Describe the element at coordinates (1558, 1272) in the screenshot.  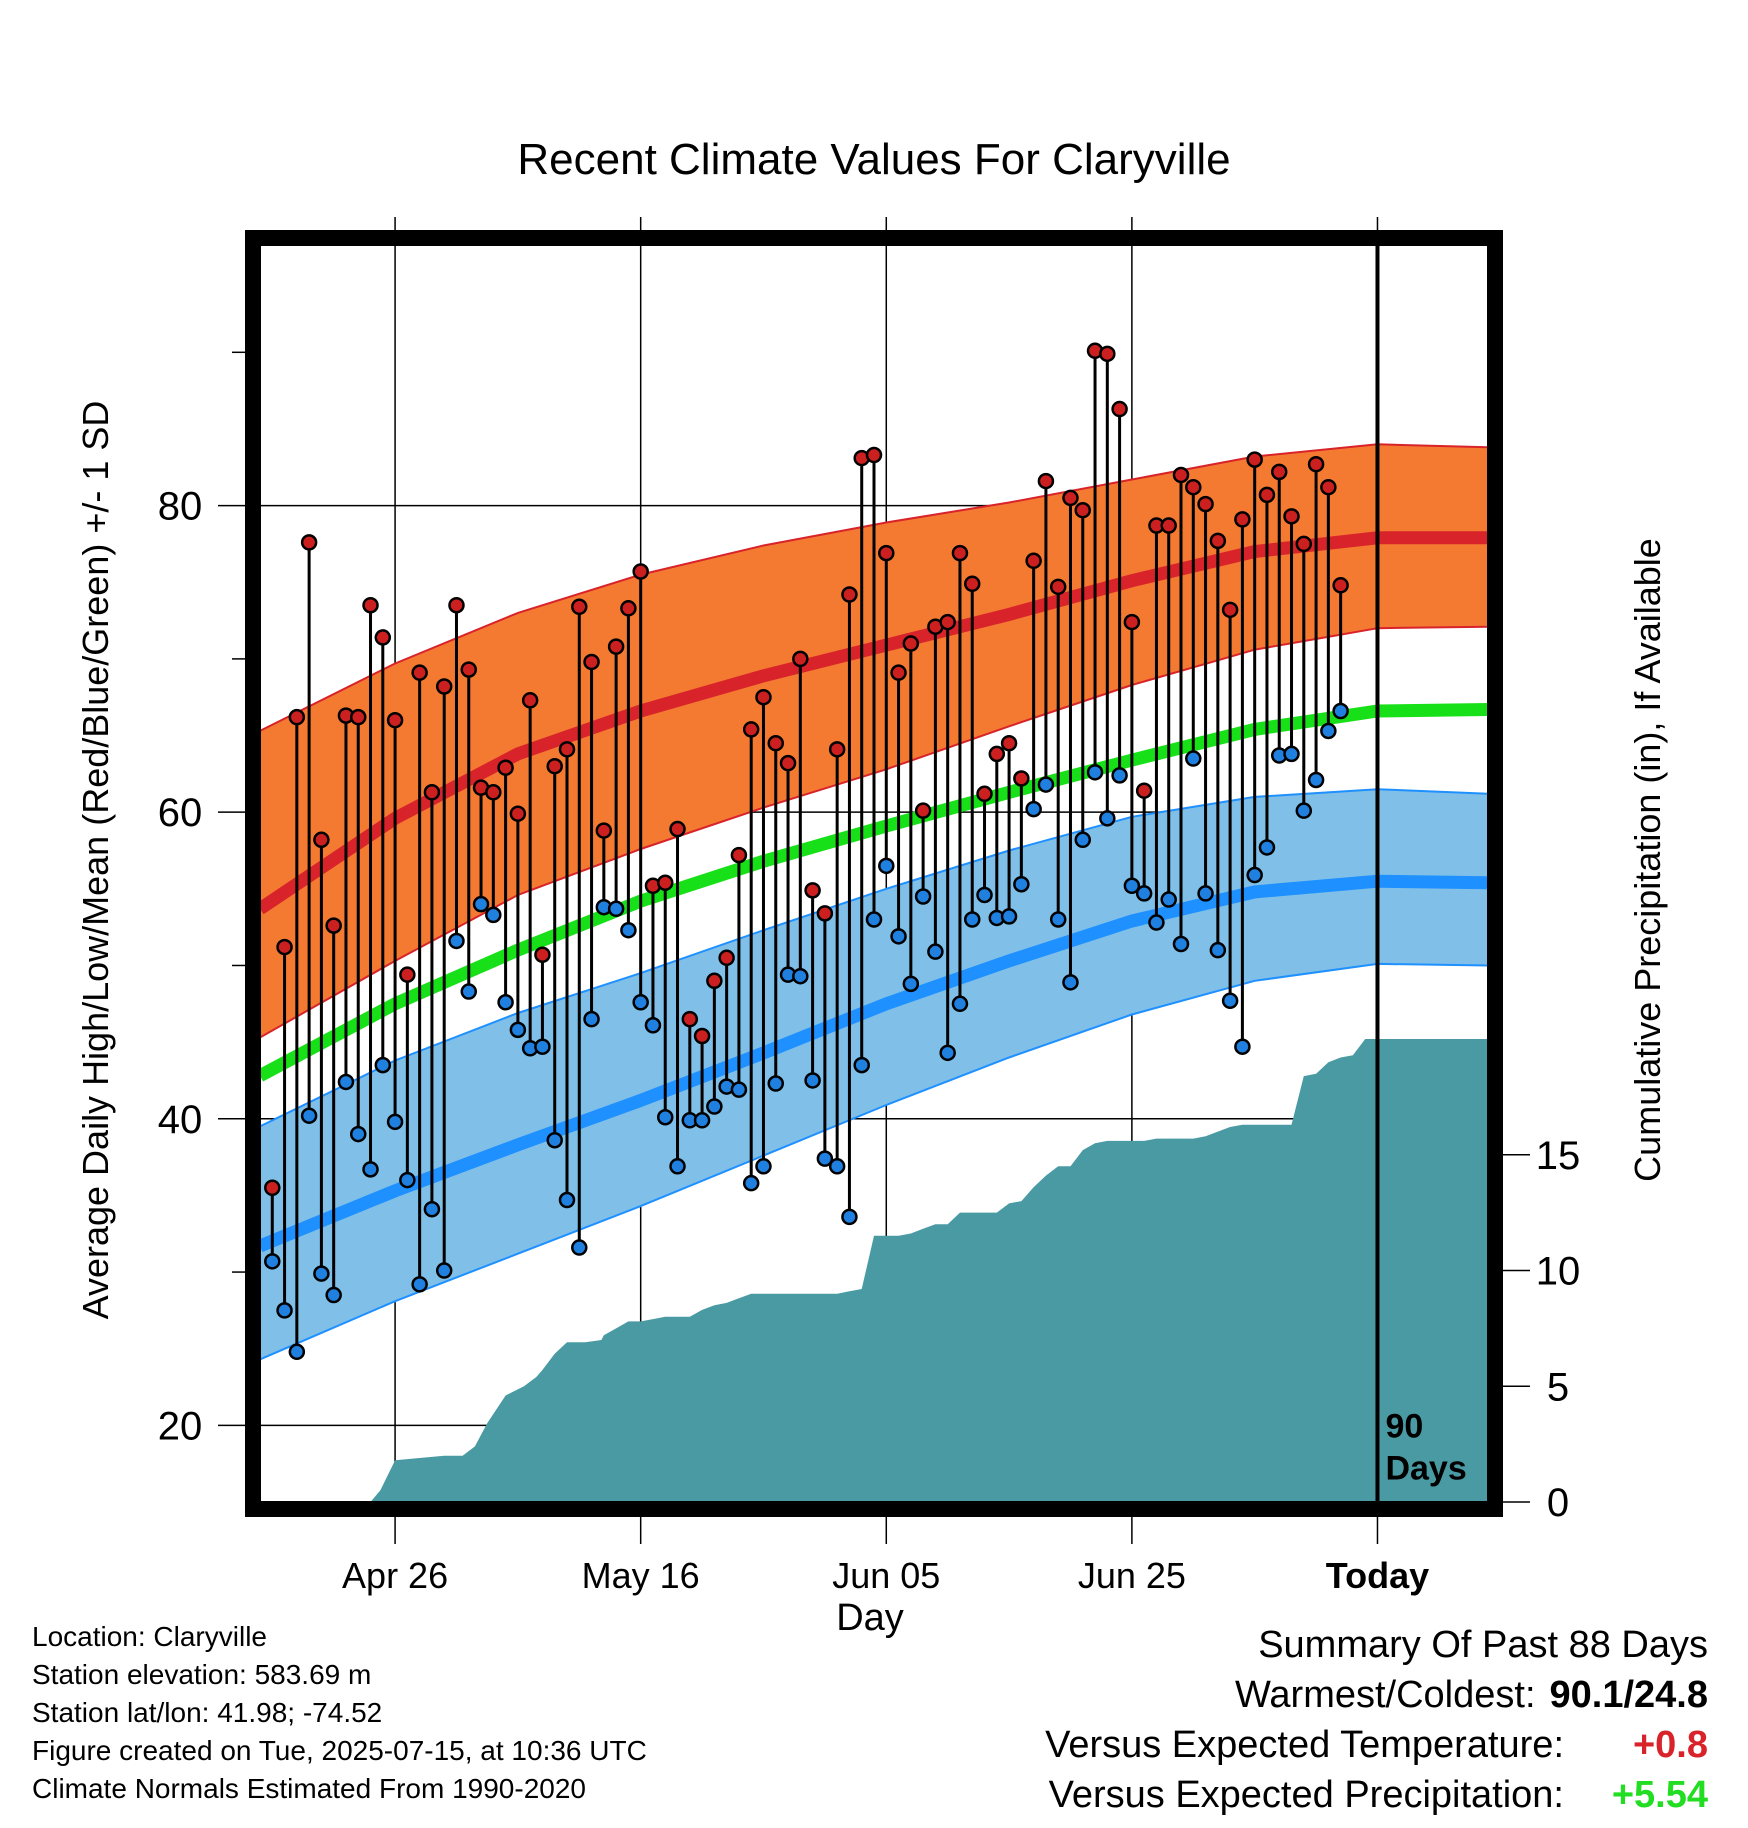
I see `y2-tick-label: 10` at that location.